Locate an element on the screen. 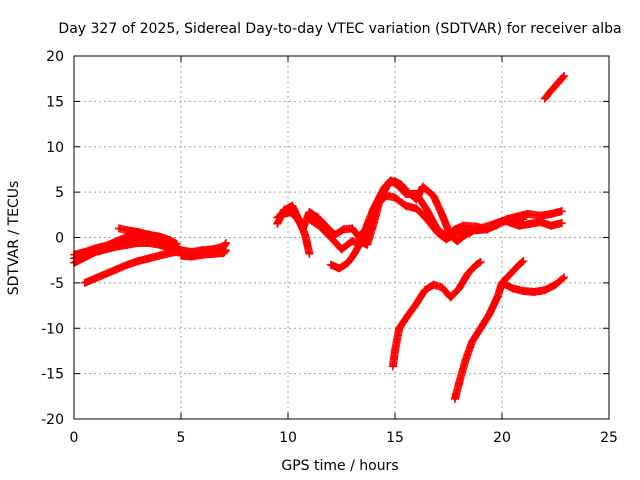 The image size is (640, 480). y-tick-label: 20 is located at coordinates (55, 57).